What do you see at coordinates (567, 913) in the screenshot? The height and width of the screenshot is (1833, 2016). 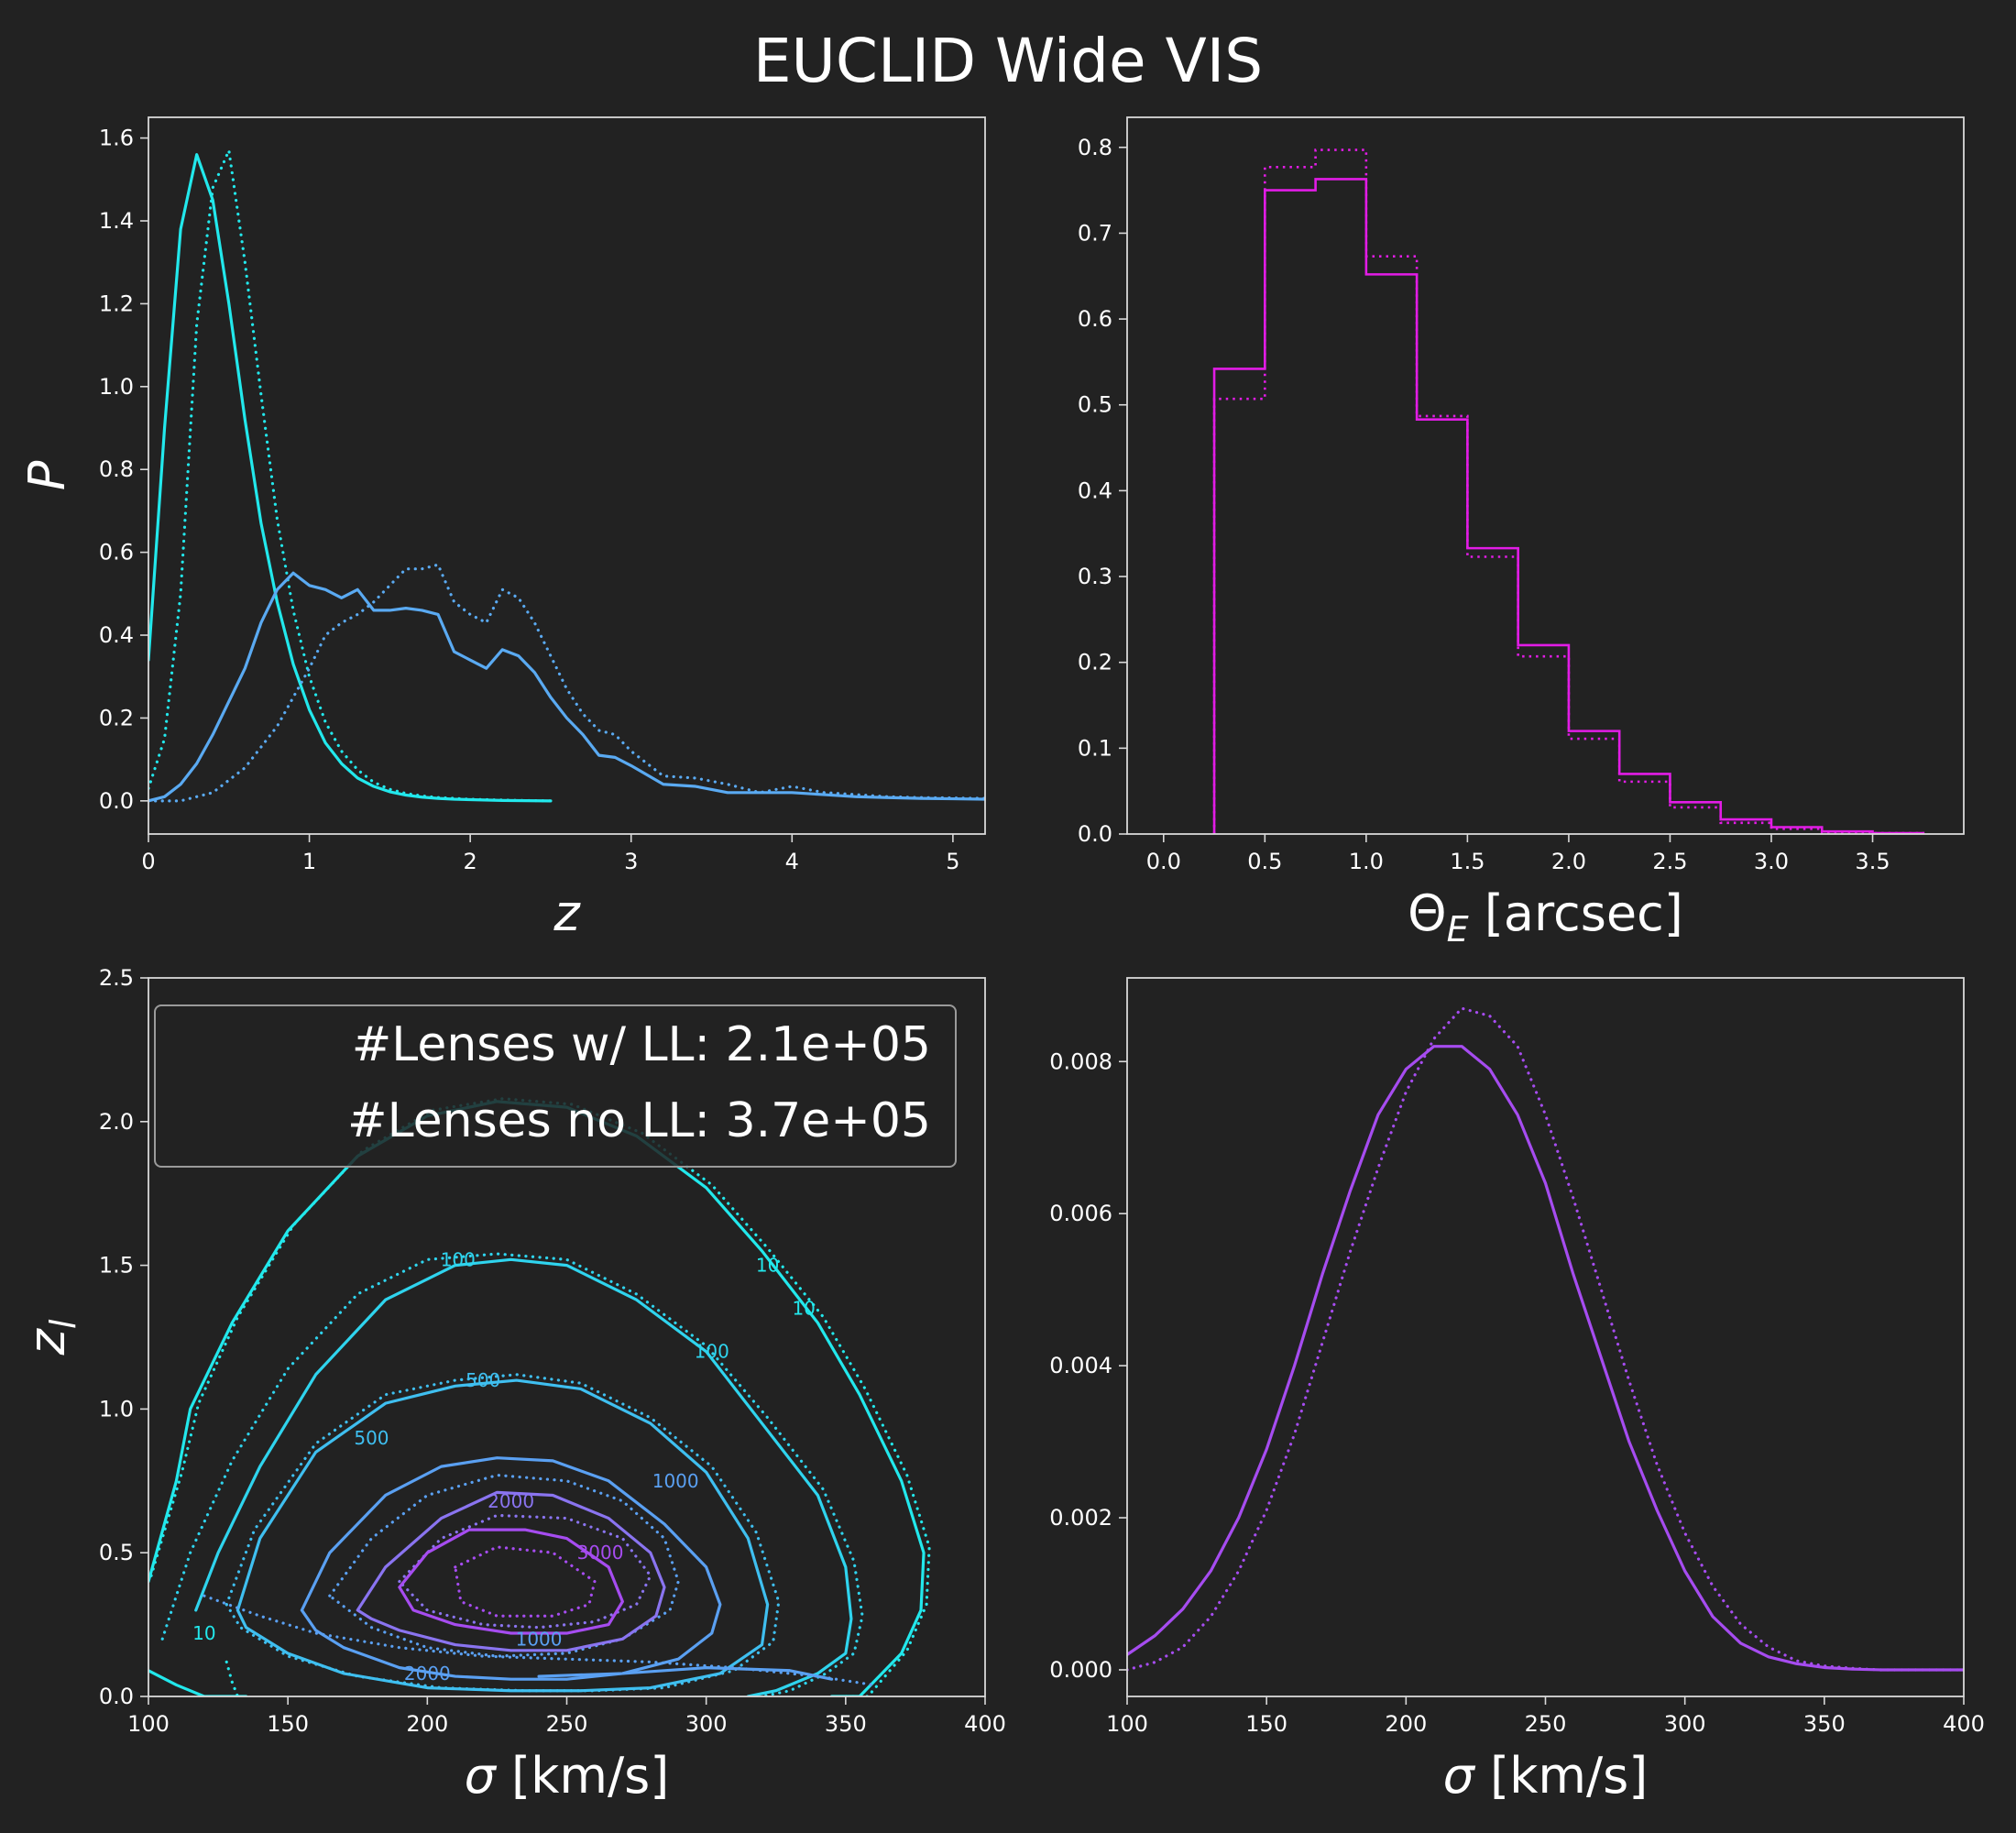 I see `x-axis-label: z` at bounding box center [567, 913].